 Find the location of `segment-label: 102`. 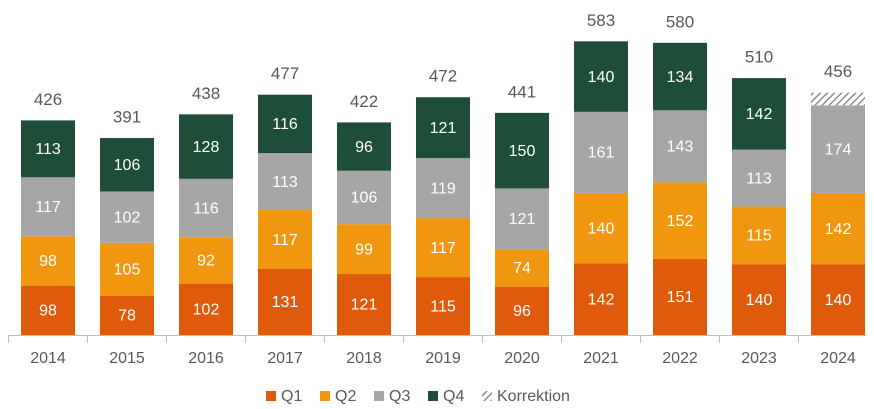

segment-label: 102 is located at coordinates (206, 310).